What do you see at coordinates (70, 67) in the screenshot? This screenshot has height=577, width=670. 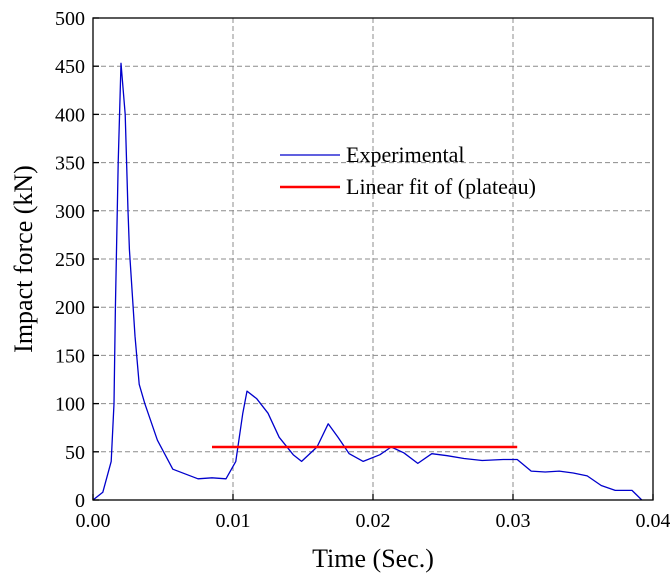 I see `y-tick-label: 450` at bounding box center [70, 67].